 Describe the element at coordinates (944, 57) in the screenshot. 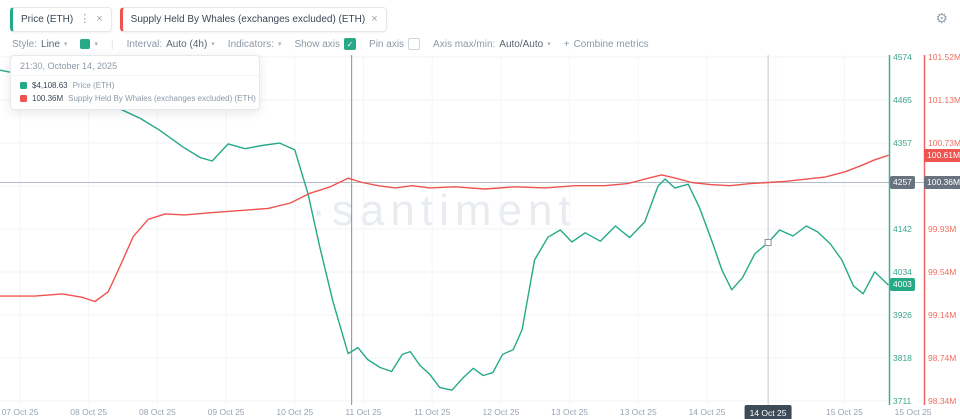

I see `supply-axis-tick: 101.52M` at that location.